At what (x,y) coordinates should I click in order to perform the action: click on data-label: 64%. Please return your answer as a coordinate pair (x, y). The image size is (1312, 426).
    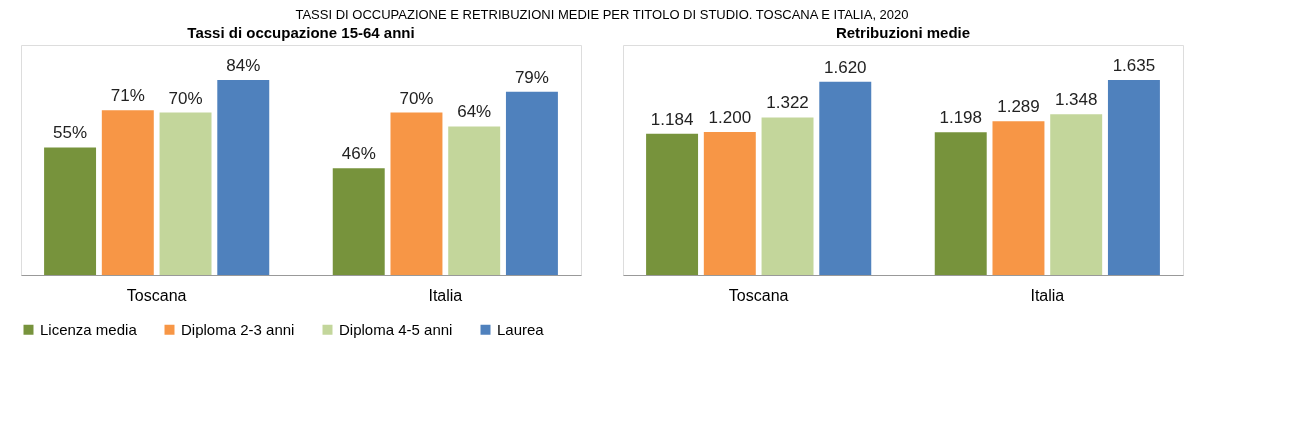
    Looking at the image, I should click on (474, 112).